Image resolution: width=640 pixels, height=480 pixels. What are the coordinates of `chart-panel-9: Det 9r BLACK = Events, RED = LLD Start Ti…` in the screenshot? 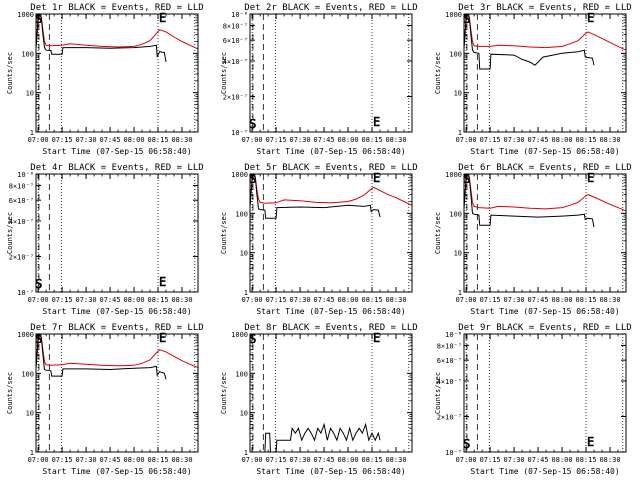 It's located at (533, 399).